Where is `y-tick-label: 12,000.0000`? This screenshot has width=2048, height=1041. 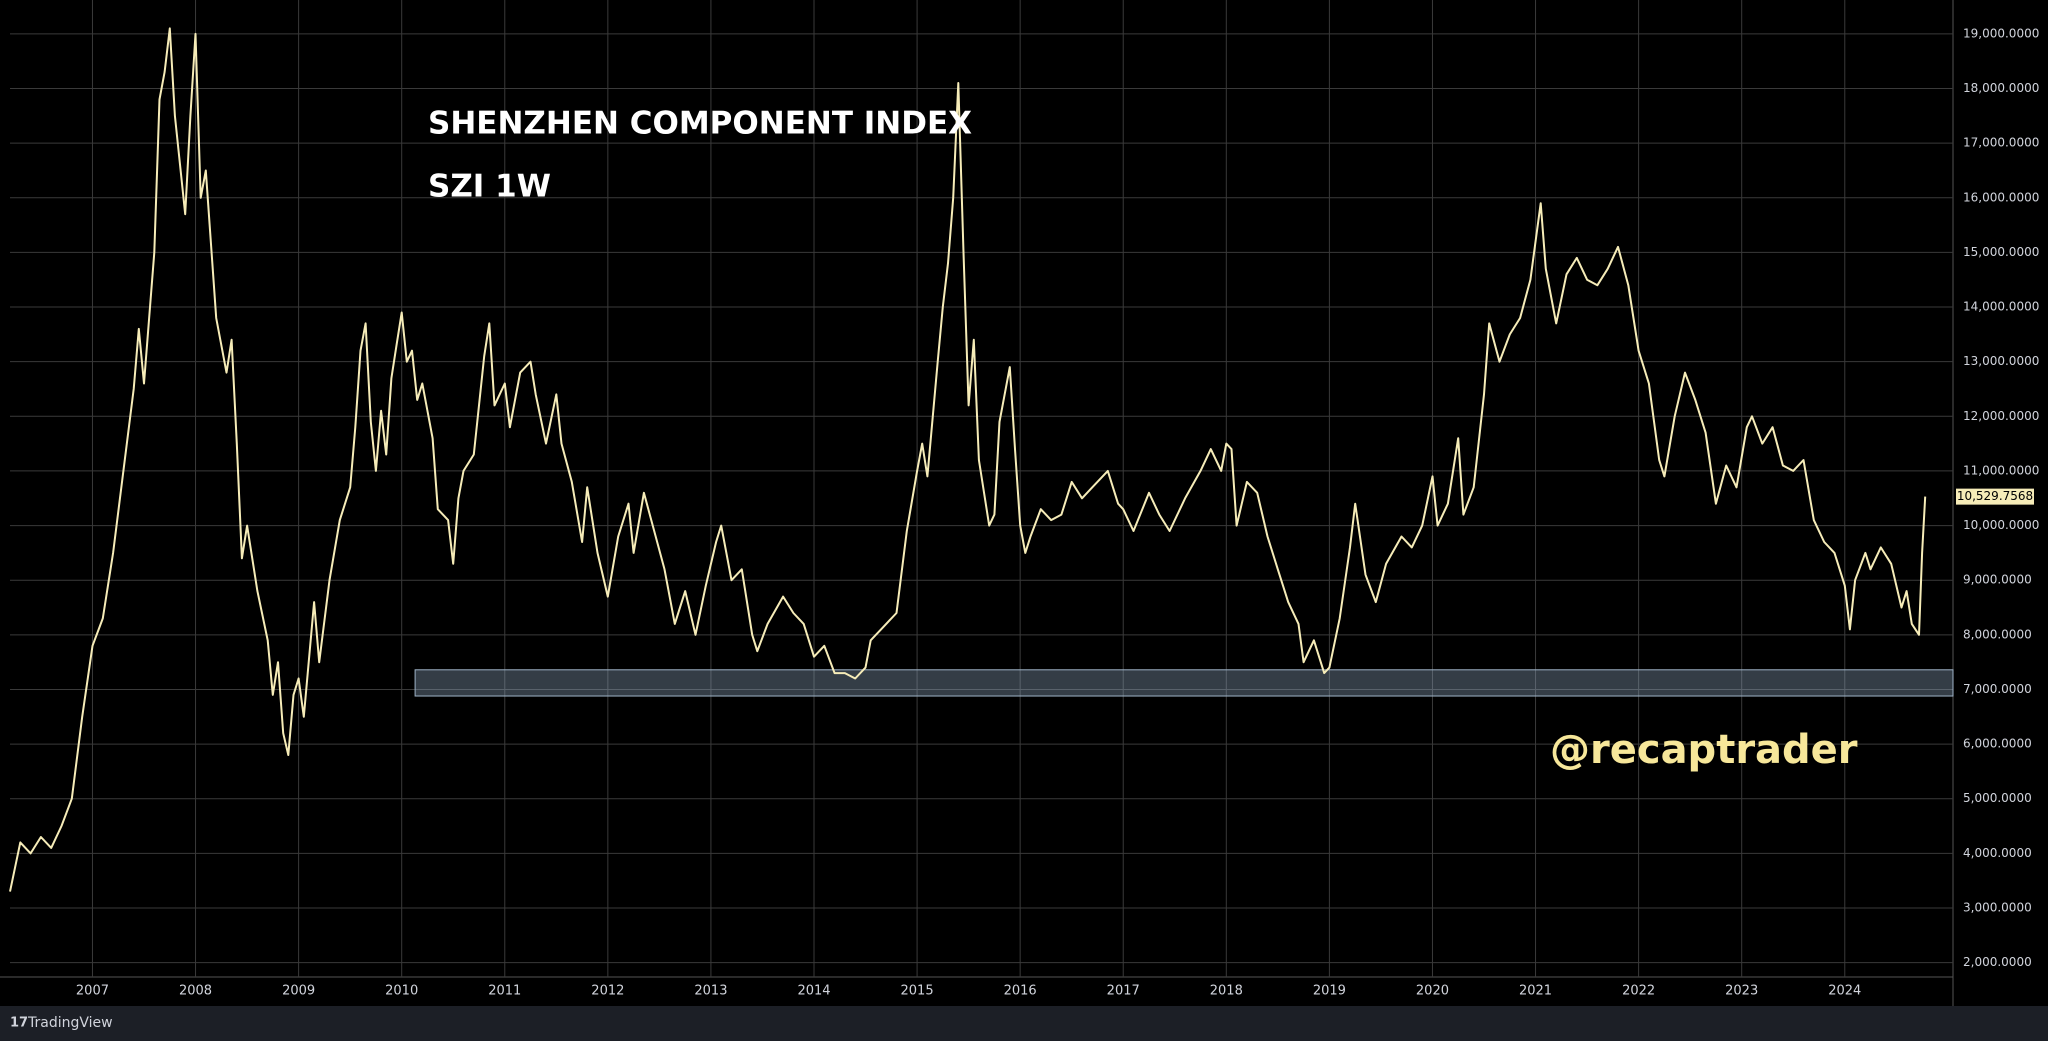 y-tick-label: 12,000.0000 is located at coordinates (2001, 416).